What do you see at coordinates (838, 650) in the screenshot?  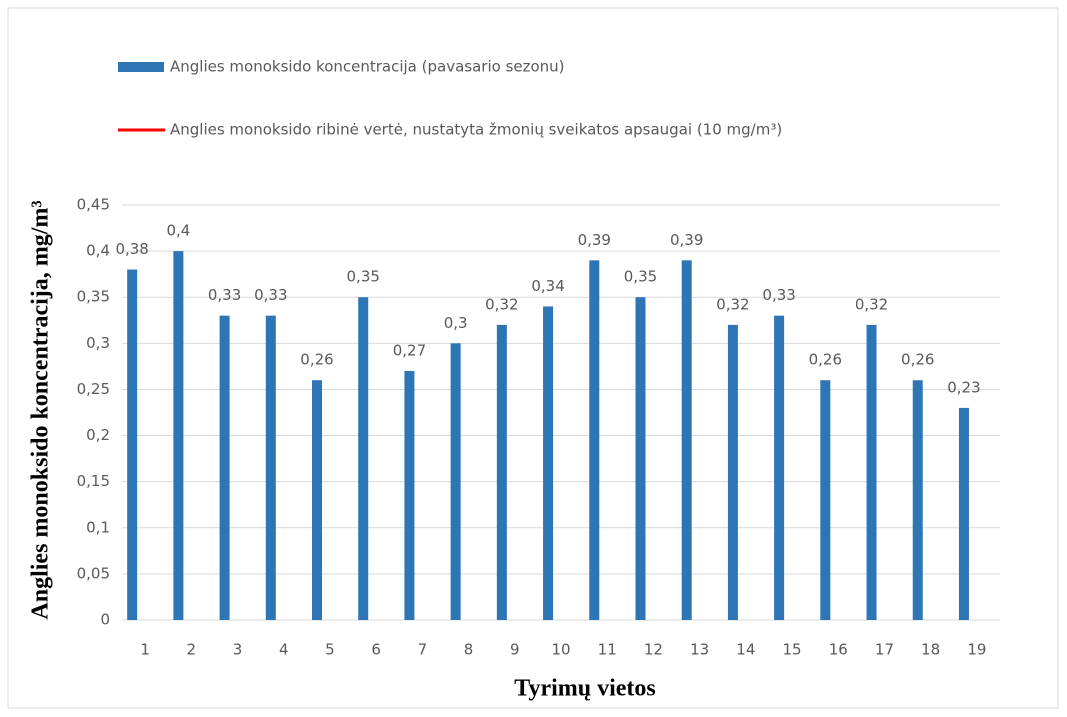 I see `x-tick-label: 16` at bounding box center [838, 650].